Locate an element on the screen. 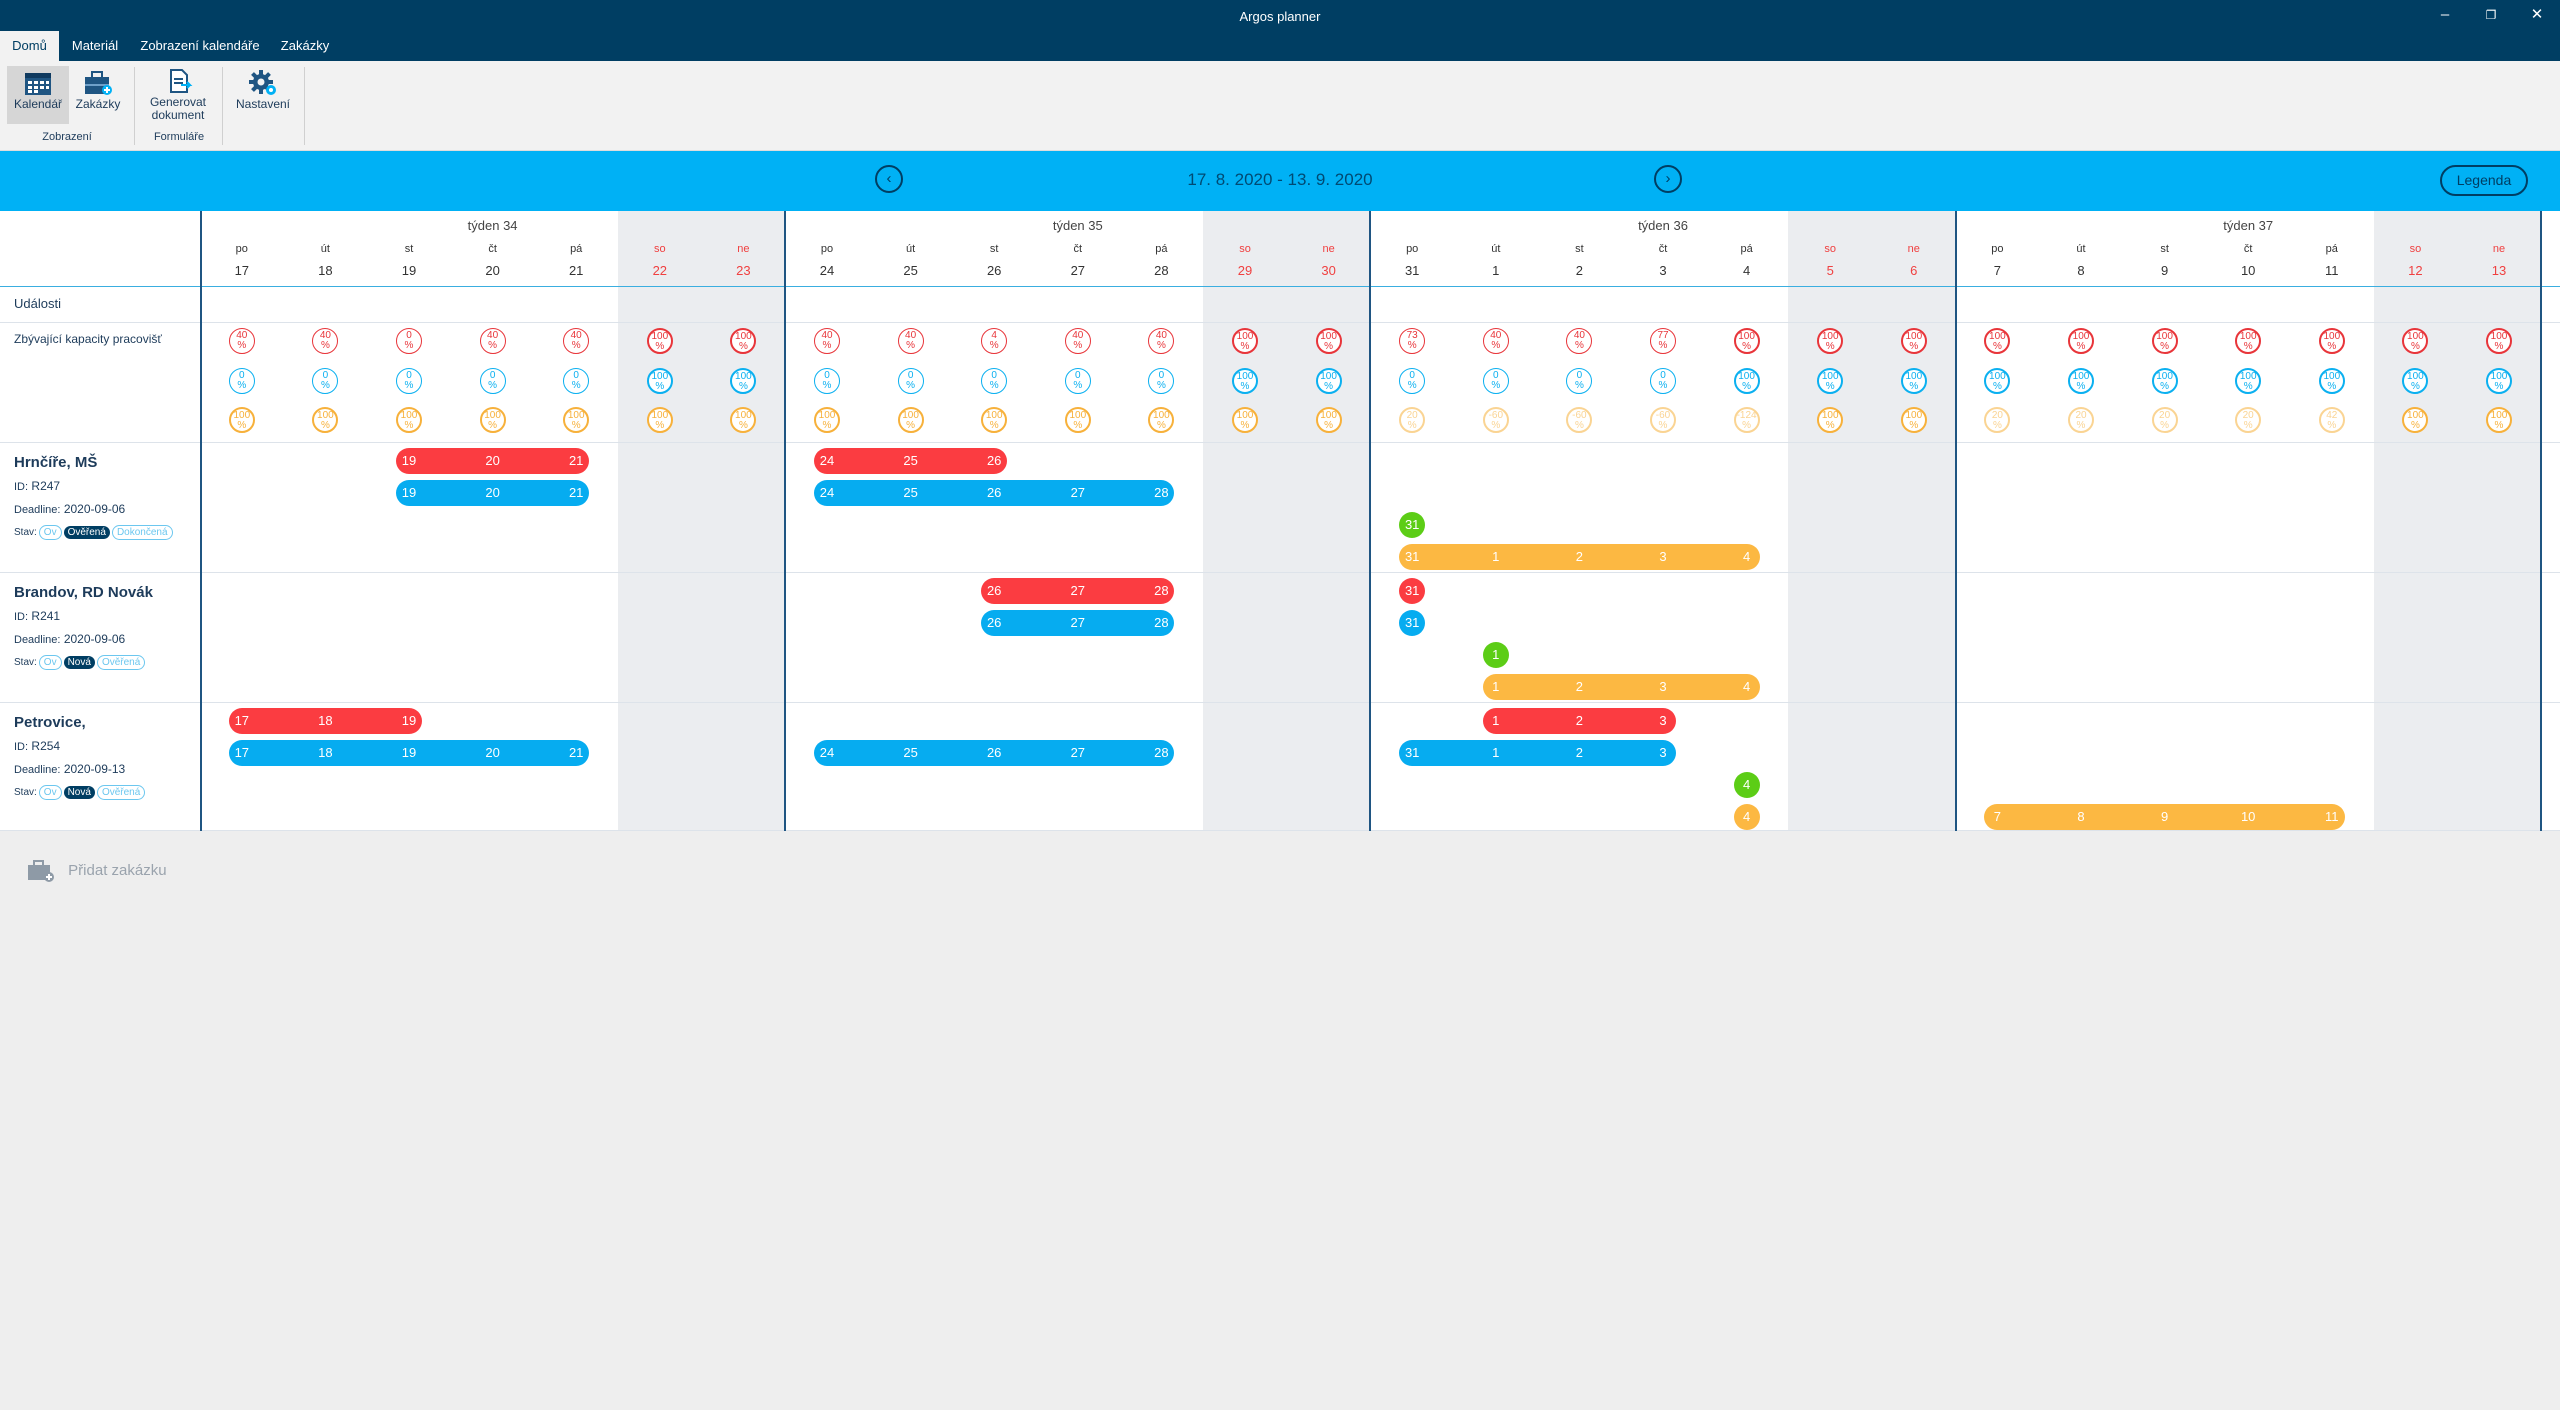 The width and height of the screenshot is (2560, 1410). blue-schedule-bar: 31 is located at coordinates (1412, 623).